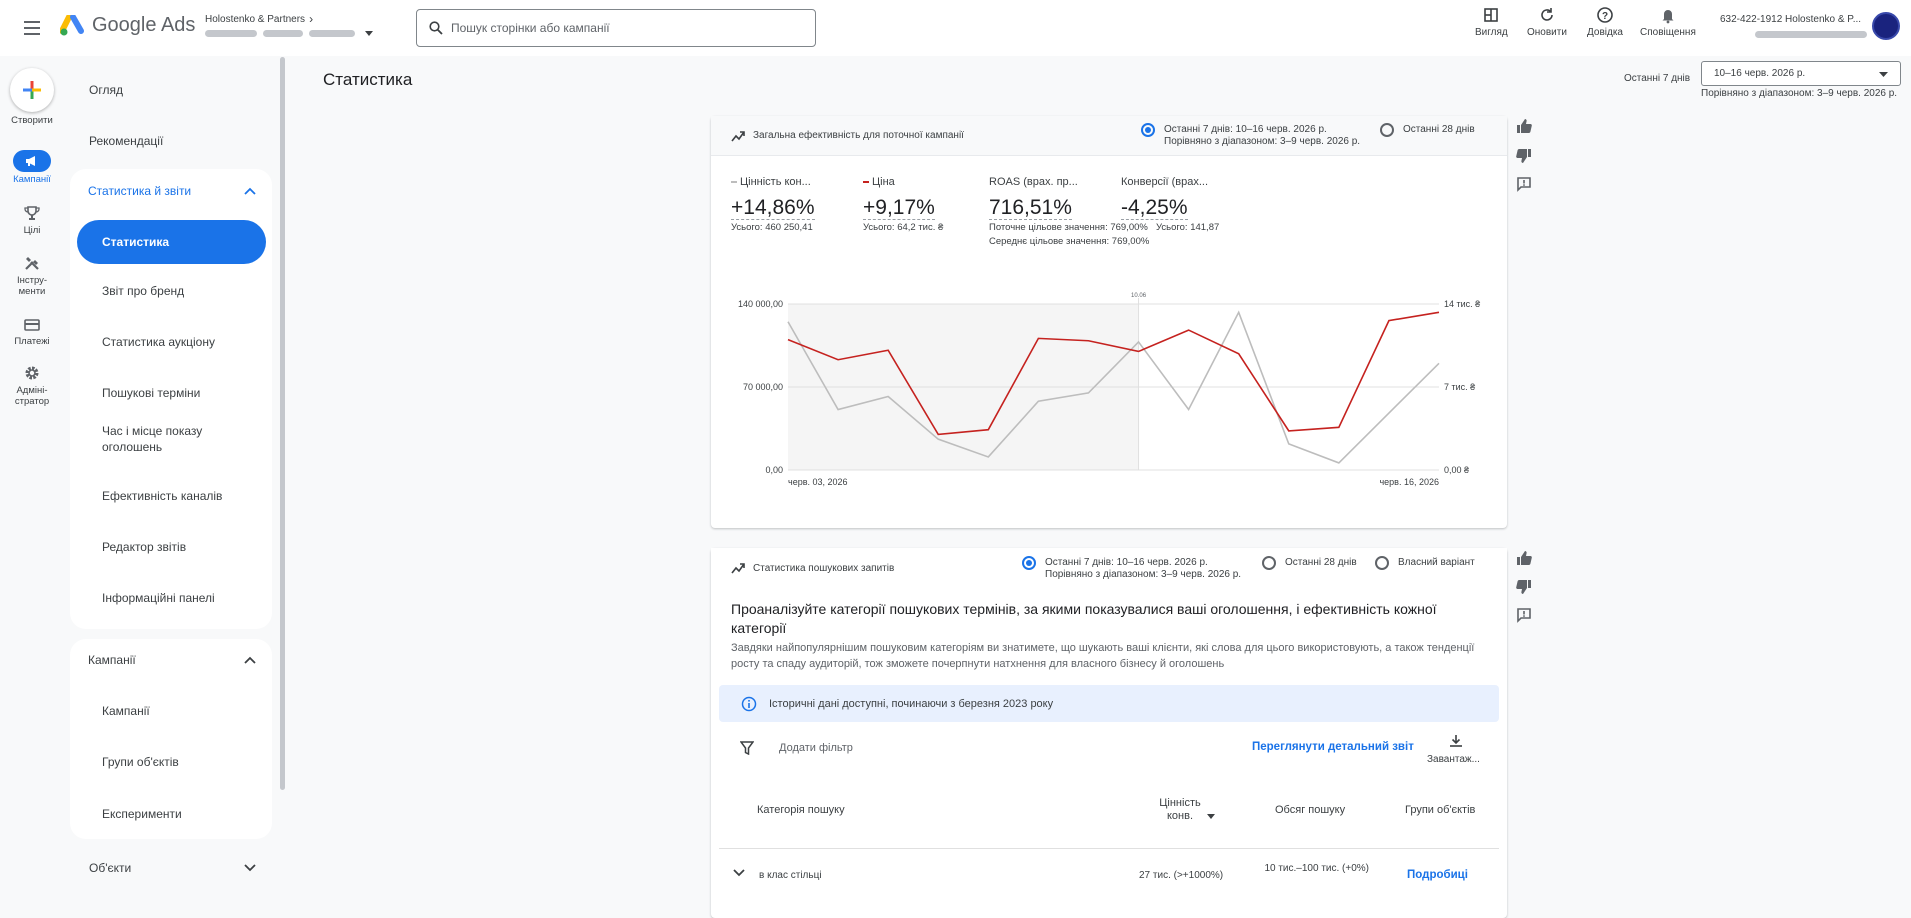  I want to click on rail-item-goals: Цілі, so click(32, 220).